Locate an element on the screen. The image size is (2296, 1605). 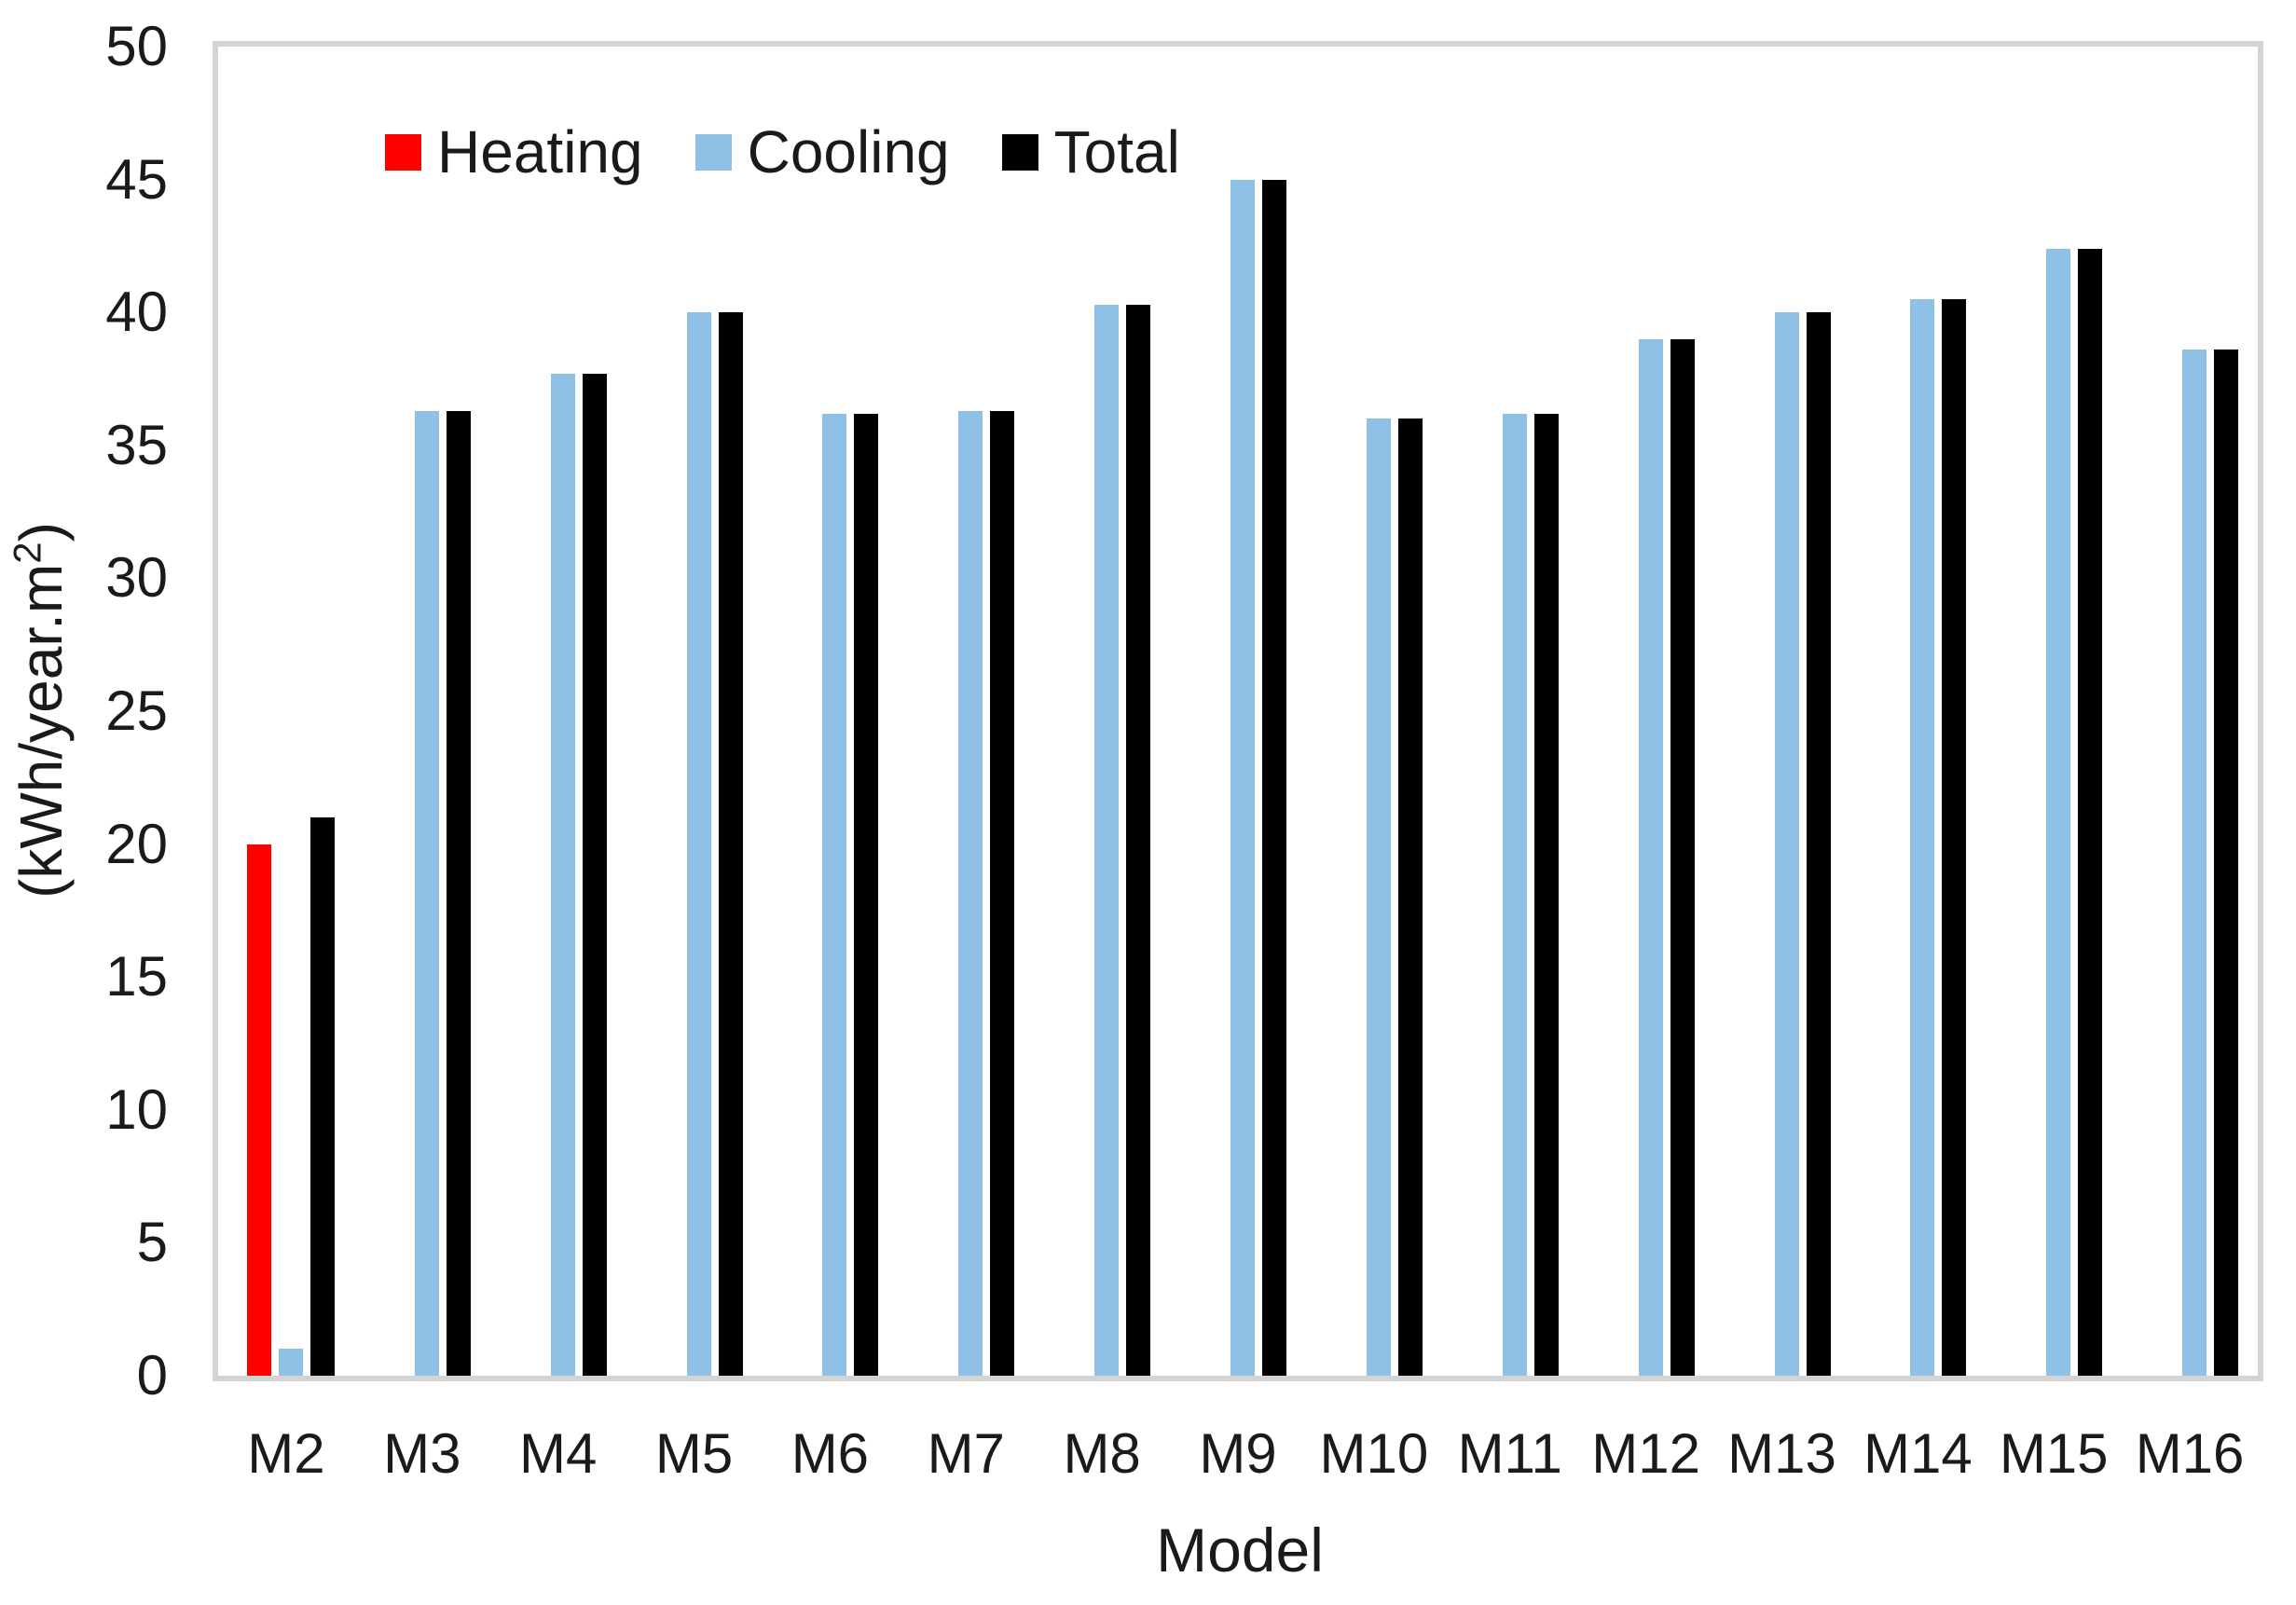
x-axis-tick-label-m4: M4 is located at coordinates (558, 1453).